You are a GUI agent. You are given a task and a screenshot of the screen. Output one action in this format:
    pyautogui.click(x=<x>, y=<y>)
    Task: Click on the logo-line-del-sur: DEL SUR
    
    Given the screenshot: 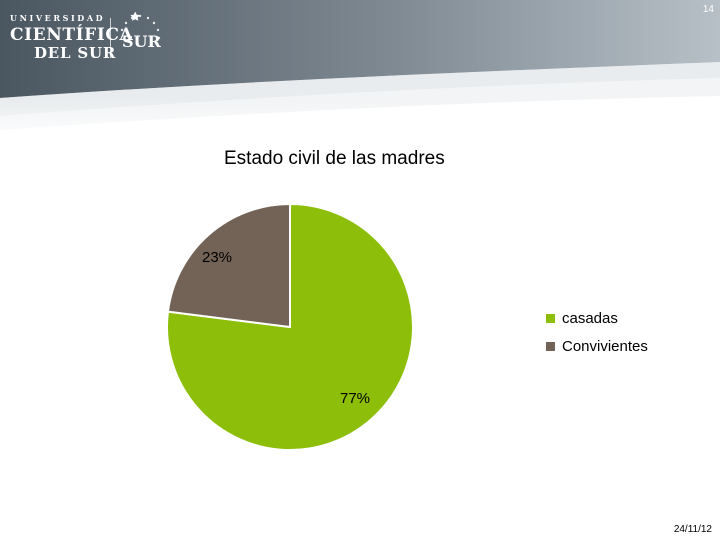 What is the action you would take?
    pyautogui.click(x=75, y=53)
    